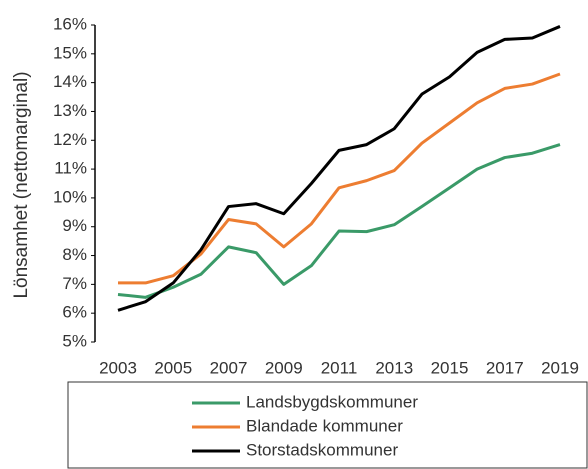 Image resolution: width=588 pixels, height=469 pixels. Describe the element at coordinates (70, 110) in the screenshot. I see `y-tick-label: 13%` at that location.